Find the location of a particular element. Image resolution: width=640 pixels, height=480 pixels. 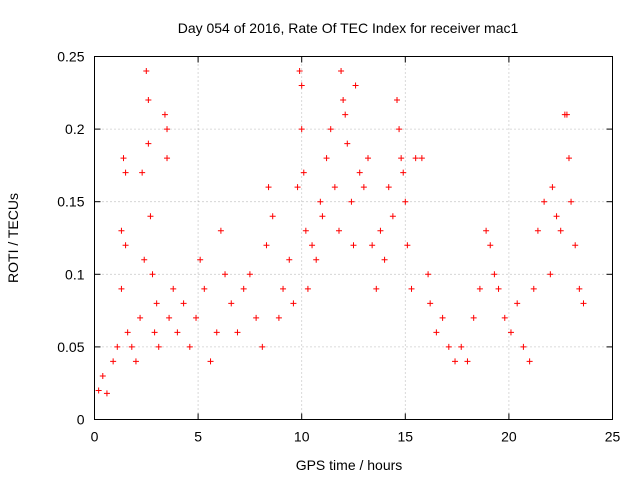

y-tick-label: 0.1 is located at coordinates (75, 274).